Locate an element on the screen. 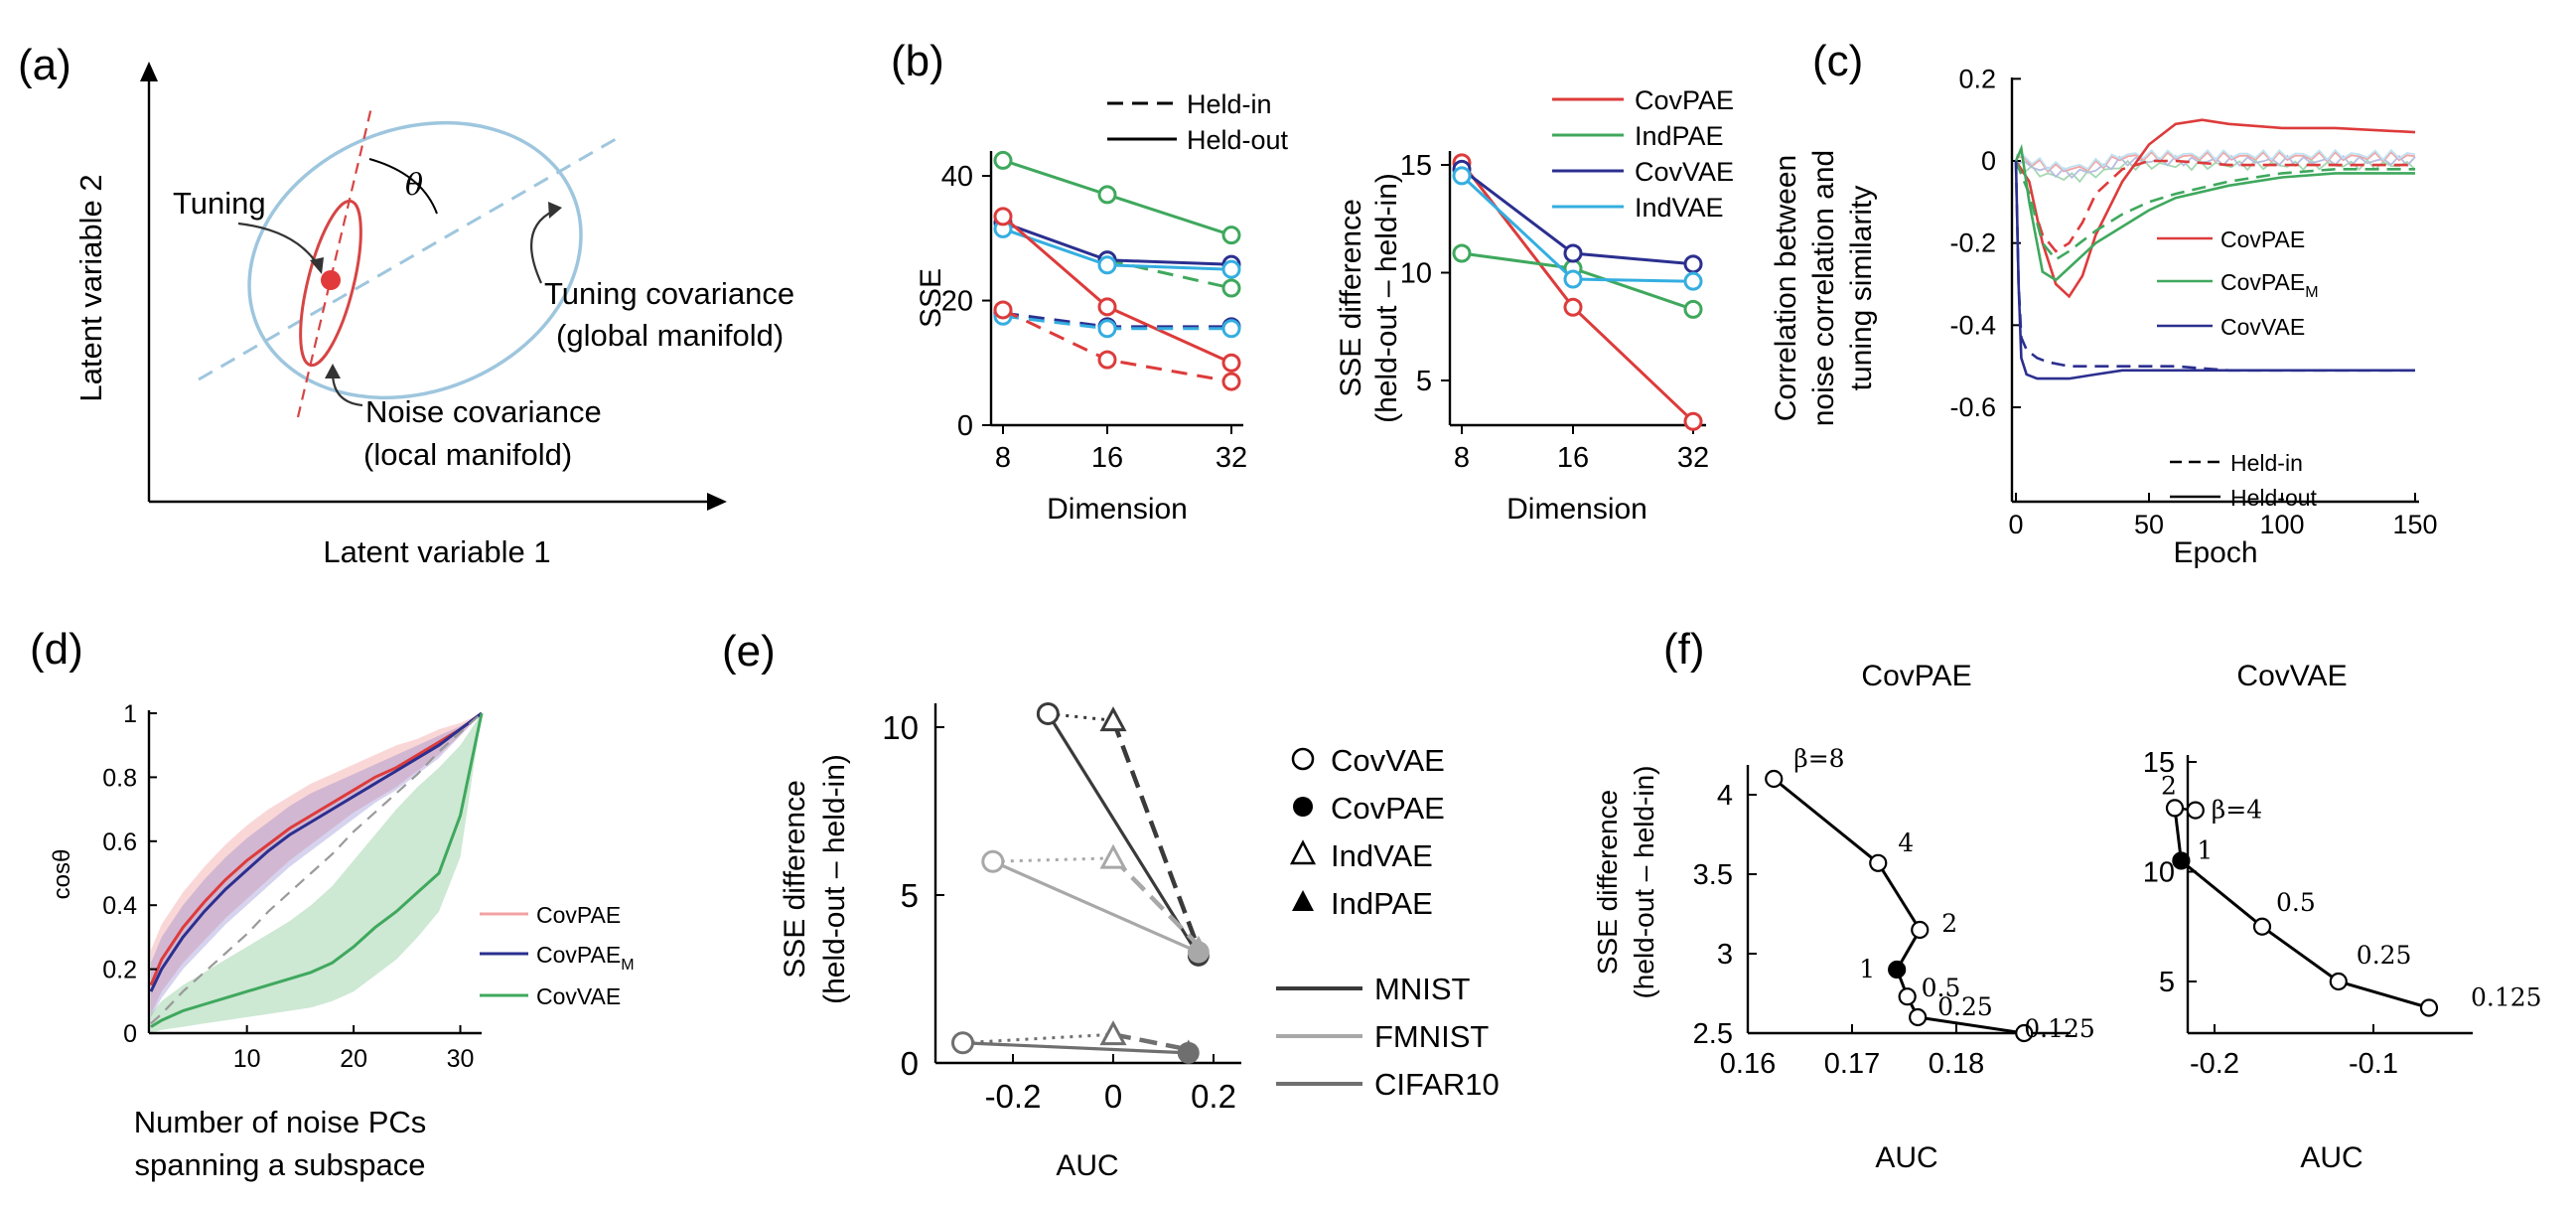  d-xlabel-1: Number of noise PCs is located at coordinates (281, 1122).